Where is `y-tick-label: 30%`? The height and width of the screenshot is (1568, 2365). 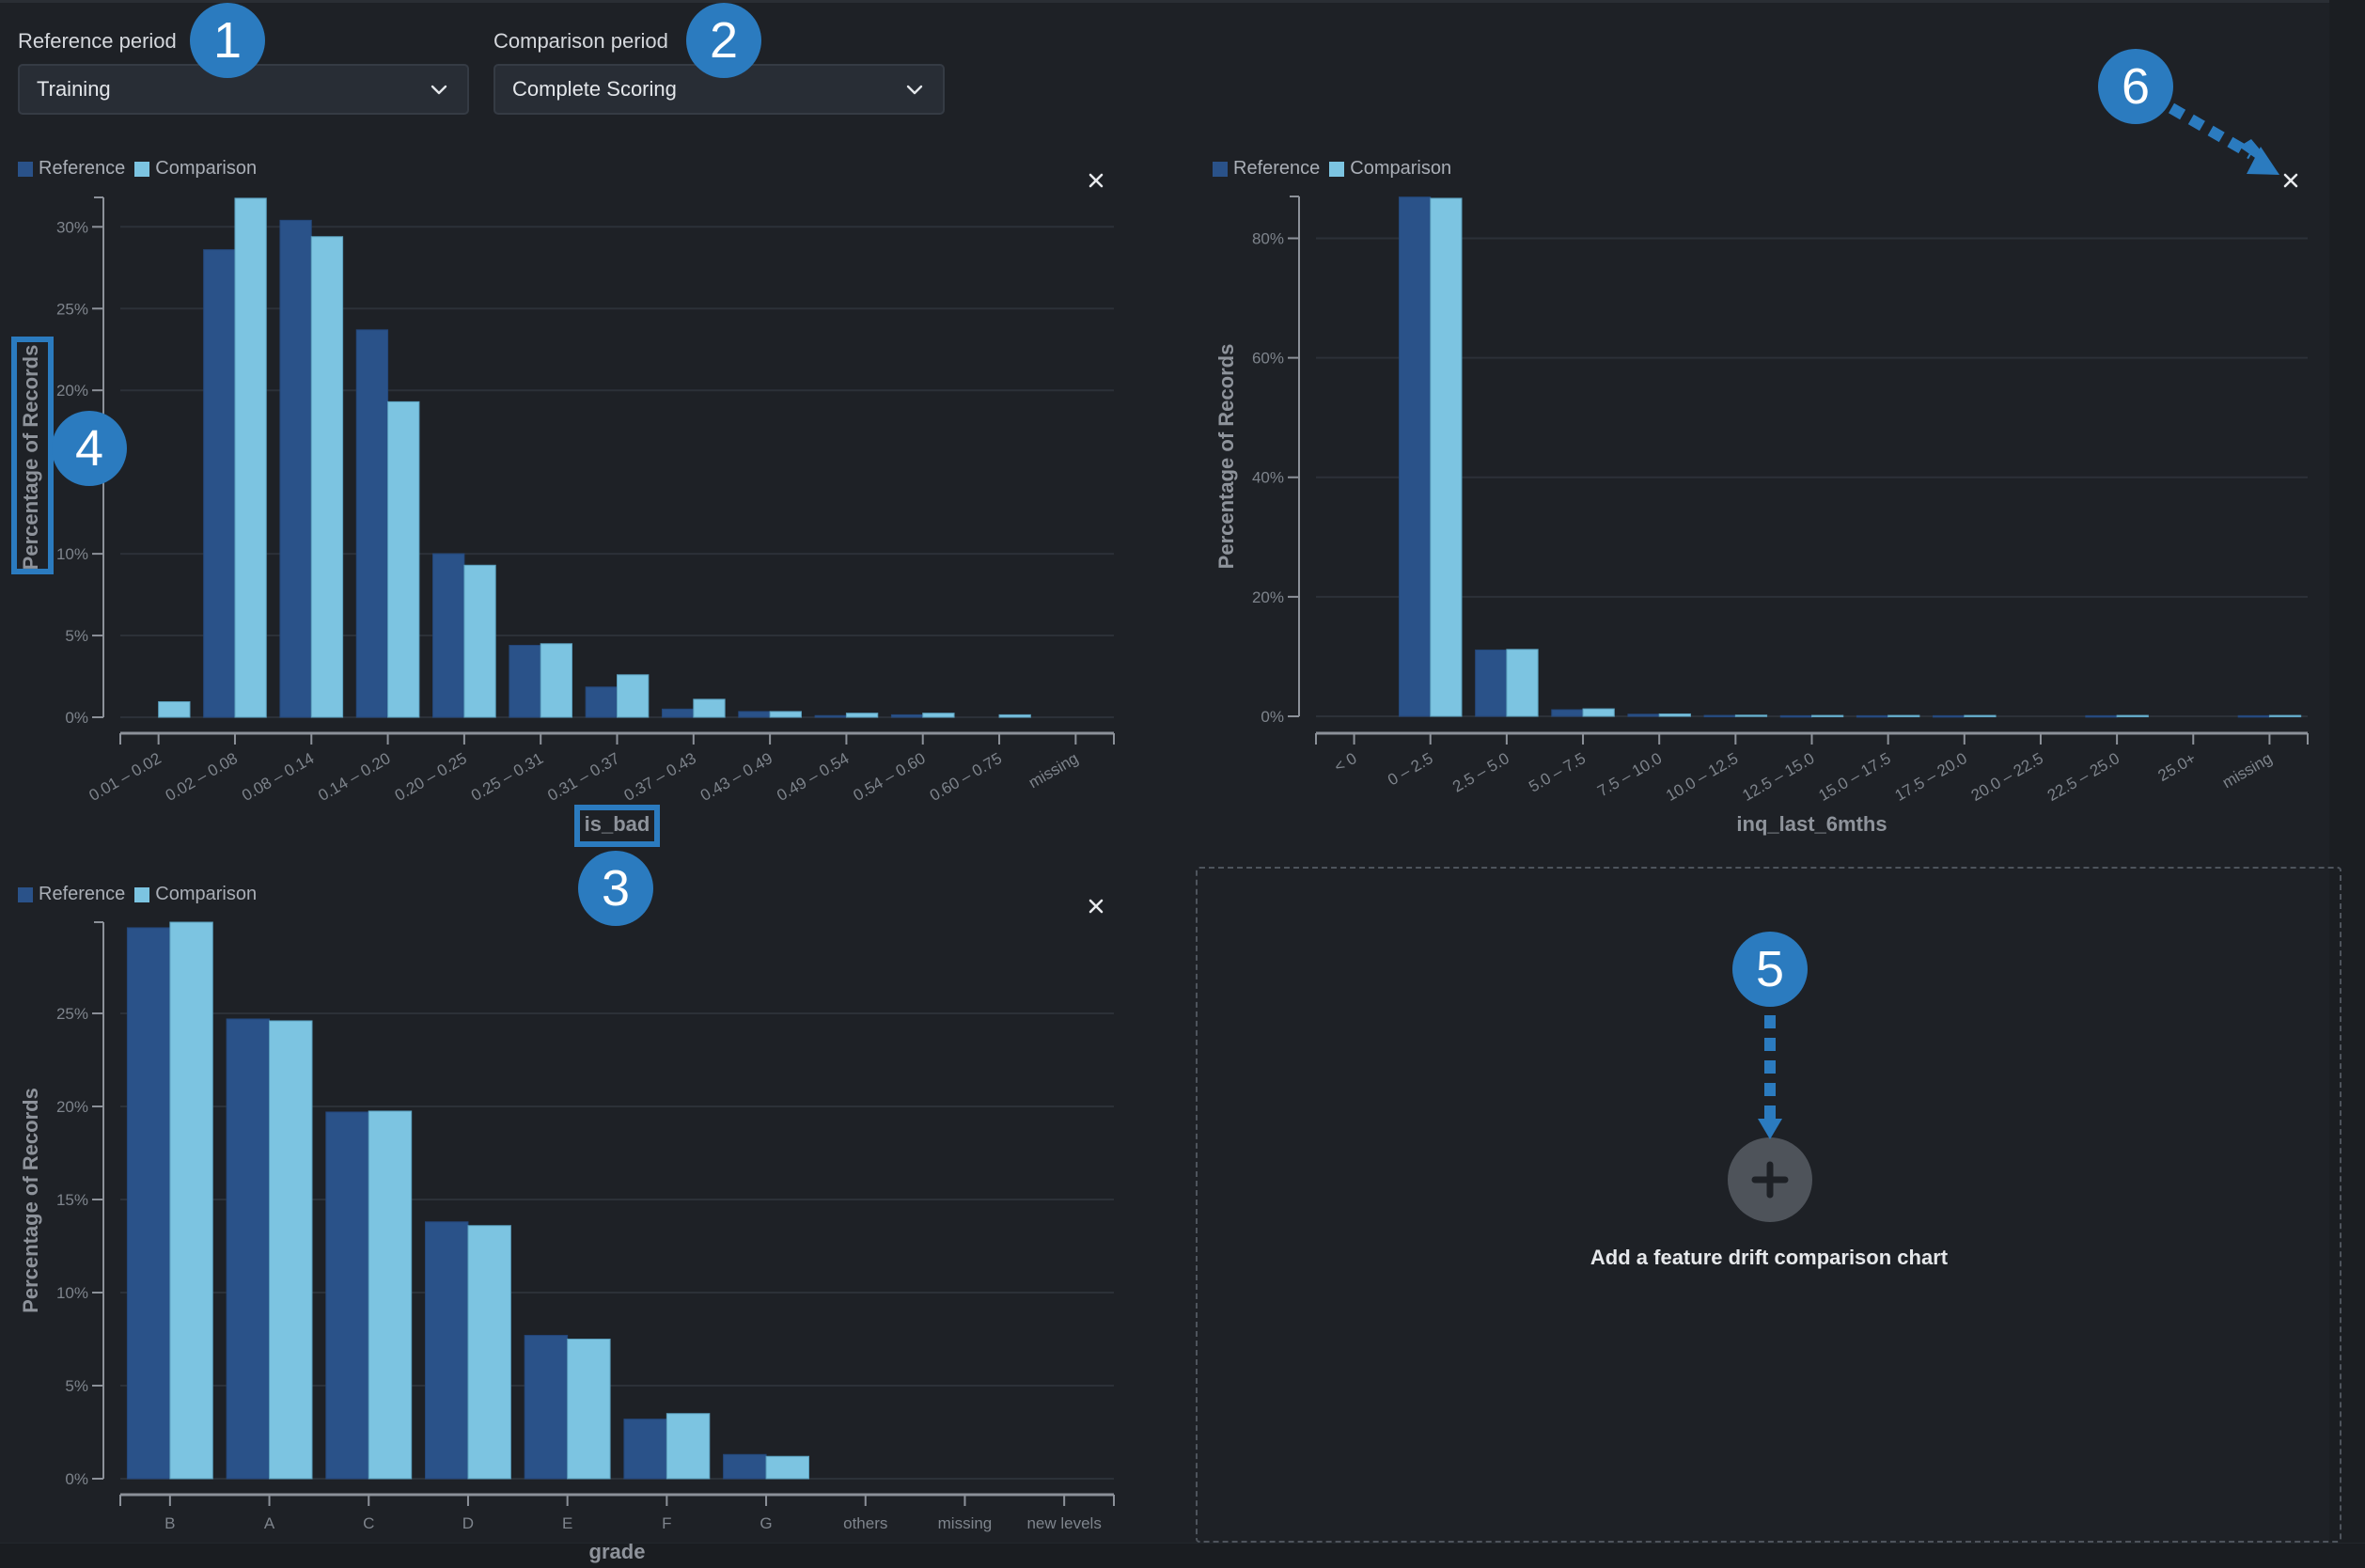 y-tick-label: 30% is located at coordinates (72, 227).